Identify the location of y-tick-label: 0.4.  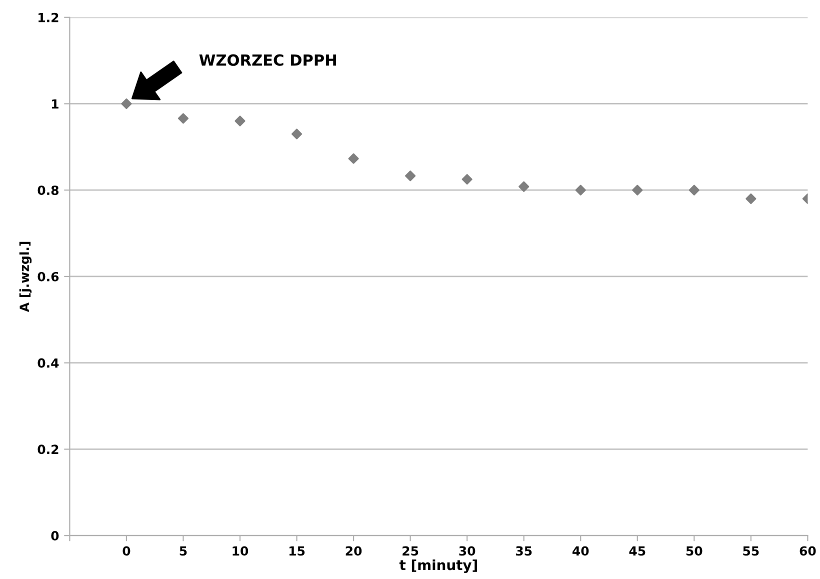
(48, 363).